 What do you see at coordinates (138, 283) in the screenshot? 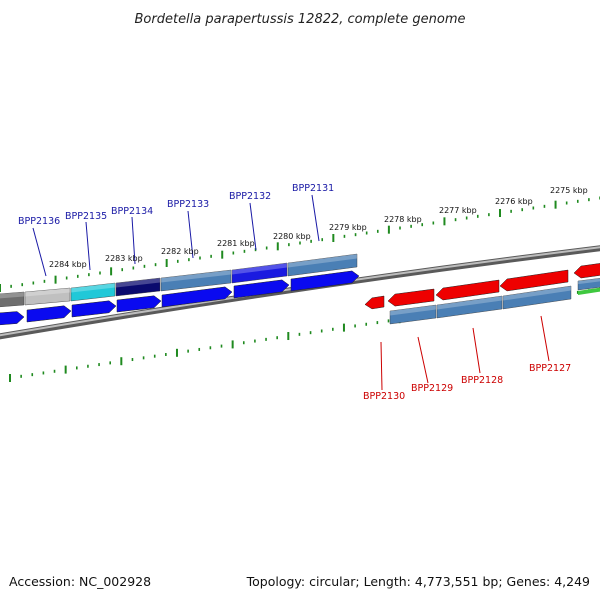
I see `cog-bar-navy-shine` at bounding box center [138, 283].